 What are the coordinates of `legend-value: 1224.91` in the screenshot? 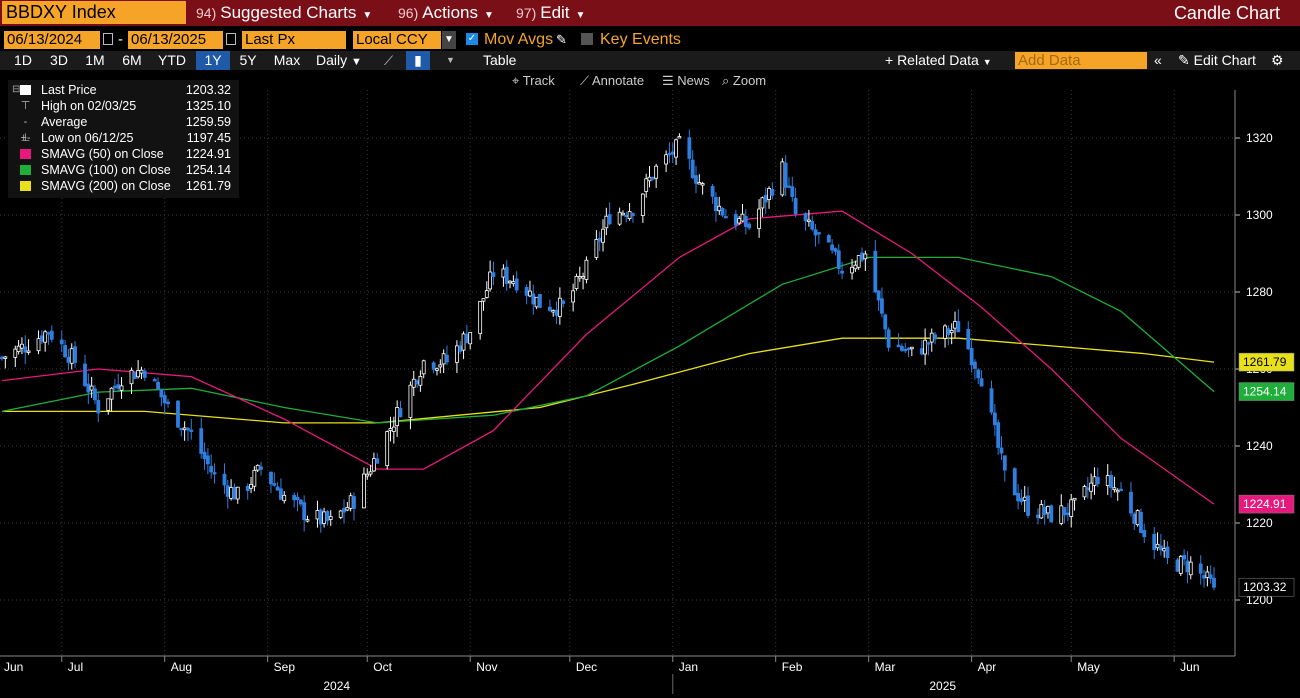 It's located at (208, 154).